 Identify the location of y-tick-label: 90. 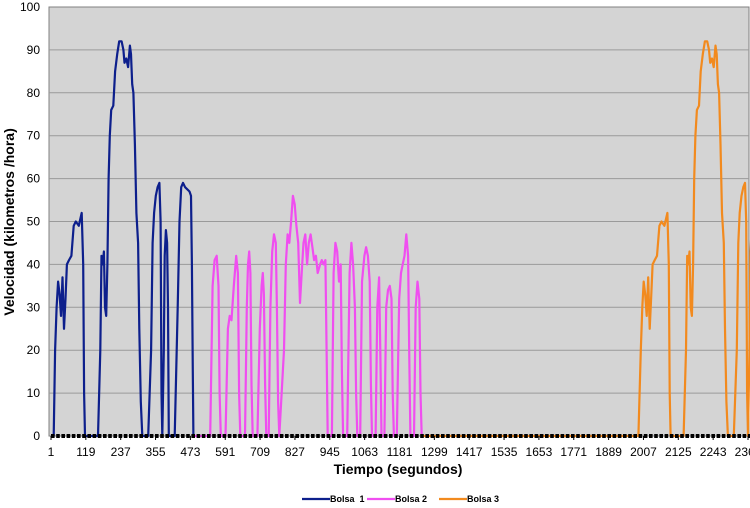
(34, 50).